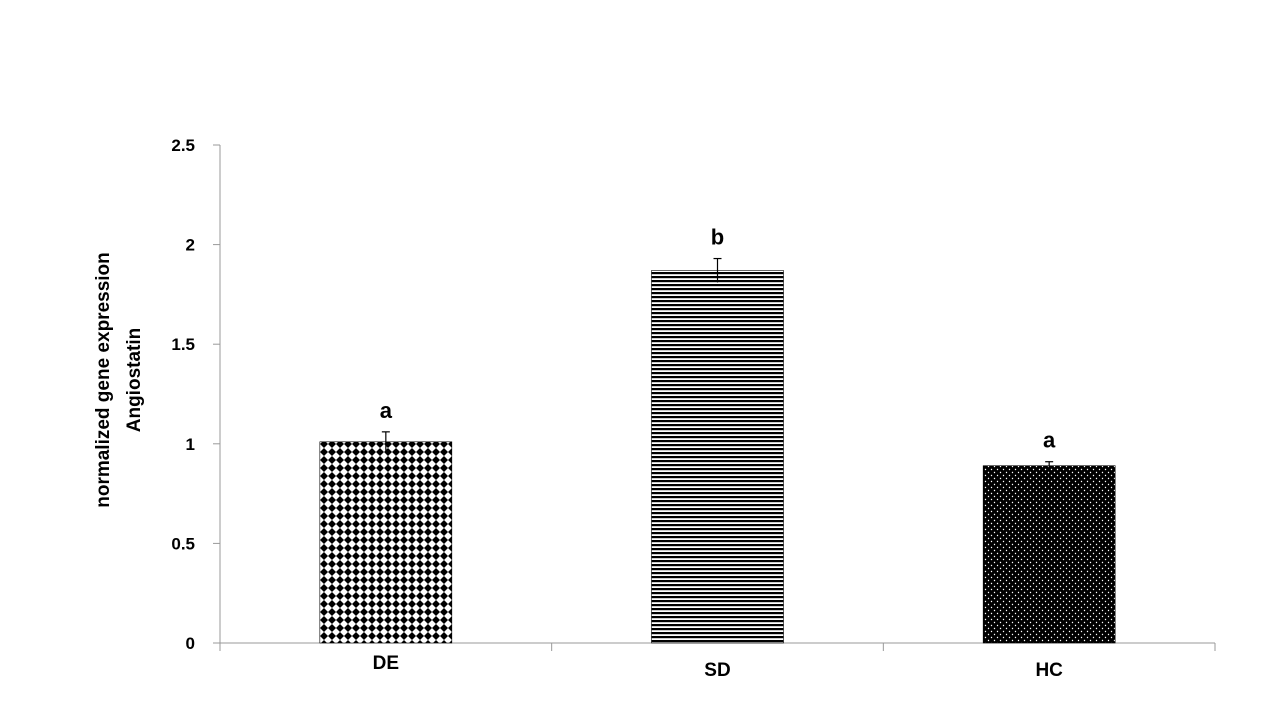  What do you see at coordinates (717, 237) in the screenshot?
I see `significance-label-sd: b` at bounding box center [717, 237].